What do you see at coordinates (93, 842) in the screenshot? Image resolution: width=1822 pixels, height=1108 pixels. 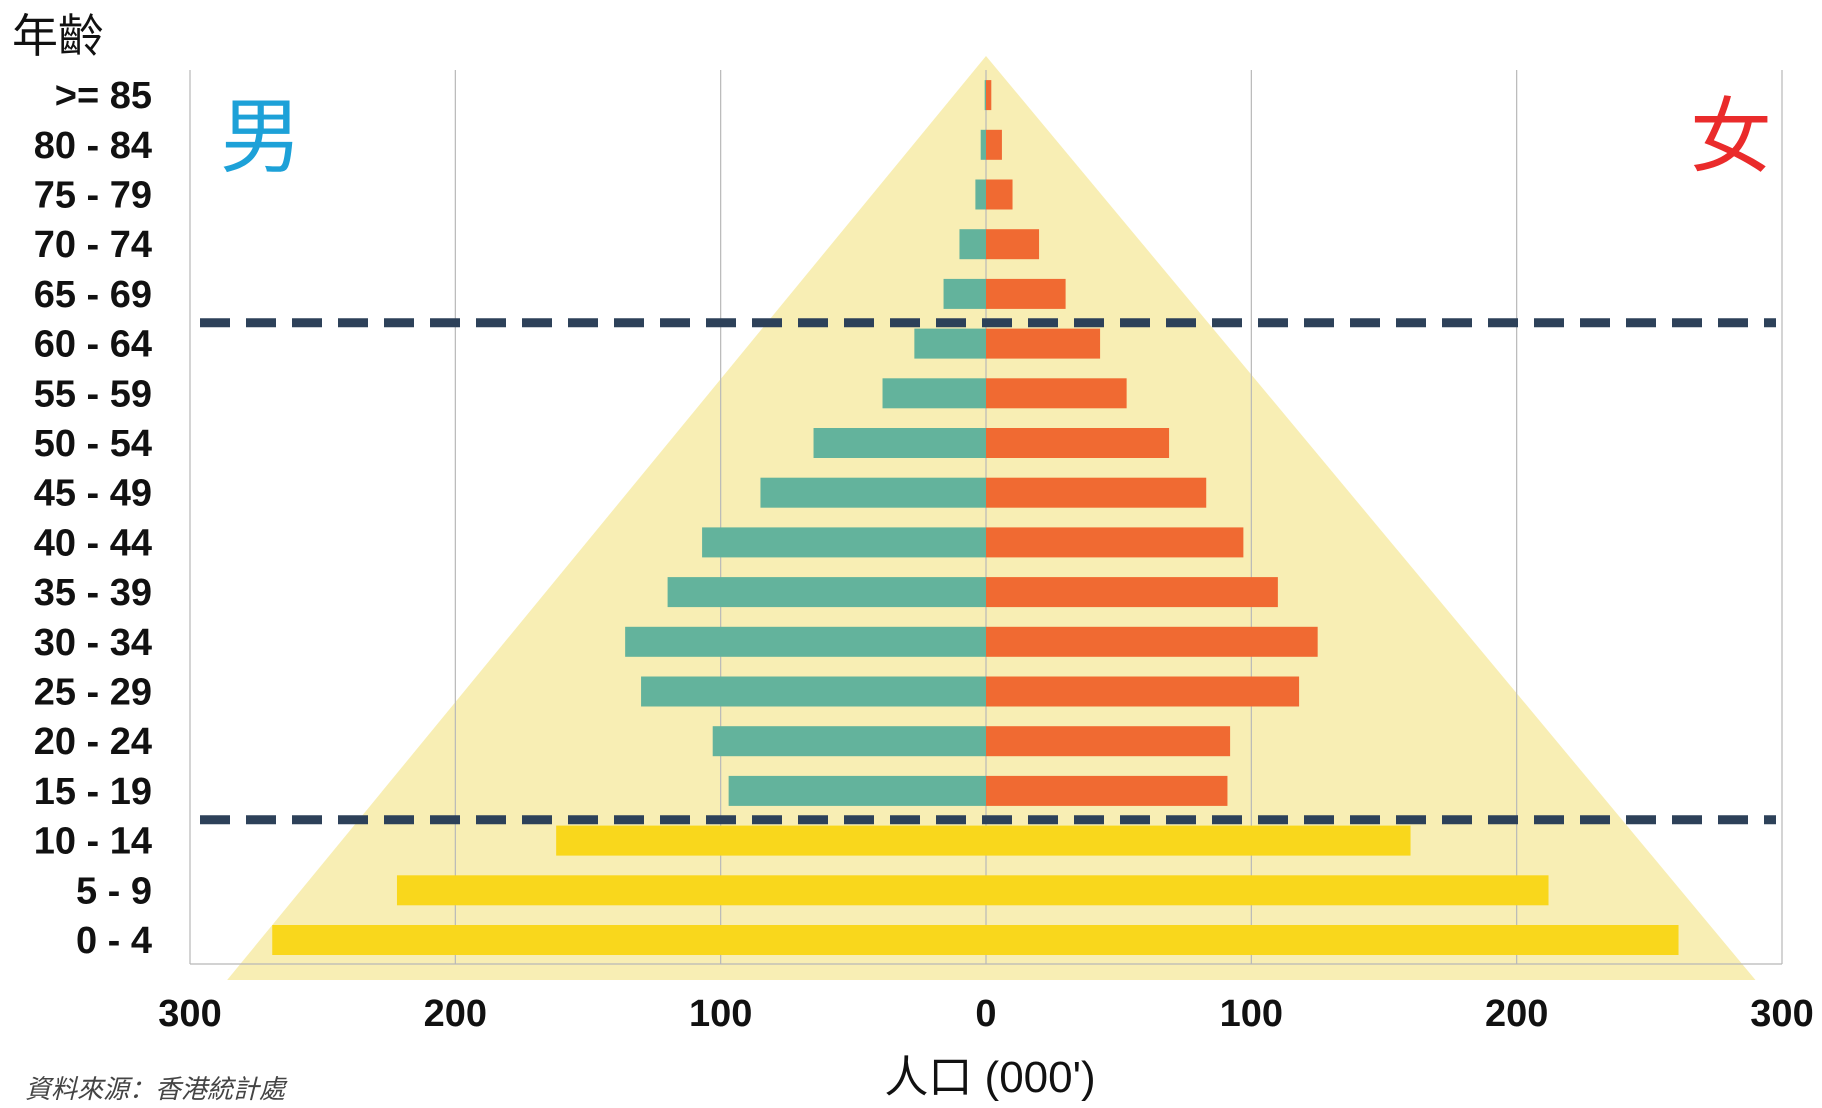 I see `age-group-label: 10 - 14` at bounding box center [93, 842].